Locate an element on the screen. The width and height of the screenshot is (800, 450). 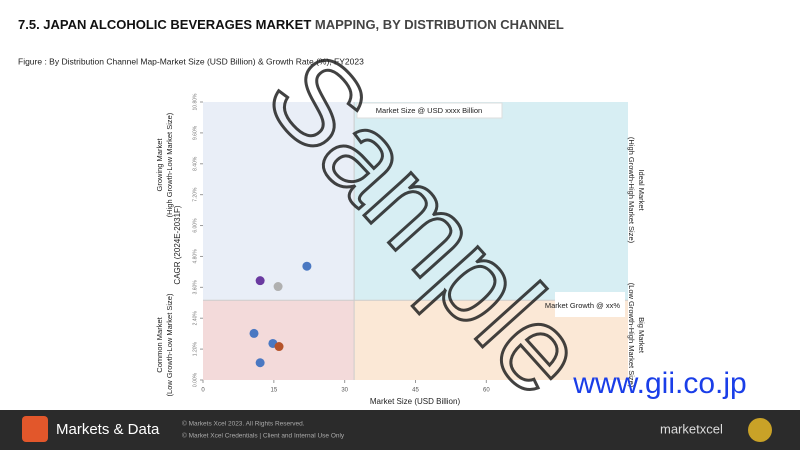
y-tick-label: 6.00% is located at coordinates (195, 225).